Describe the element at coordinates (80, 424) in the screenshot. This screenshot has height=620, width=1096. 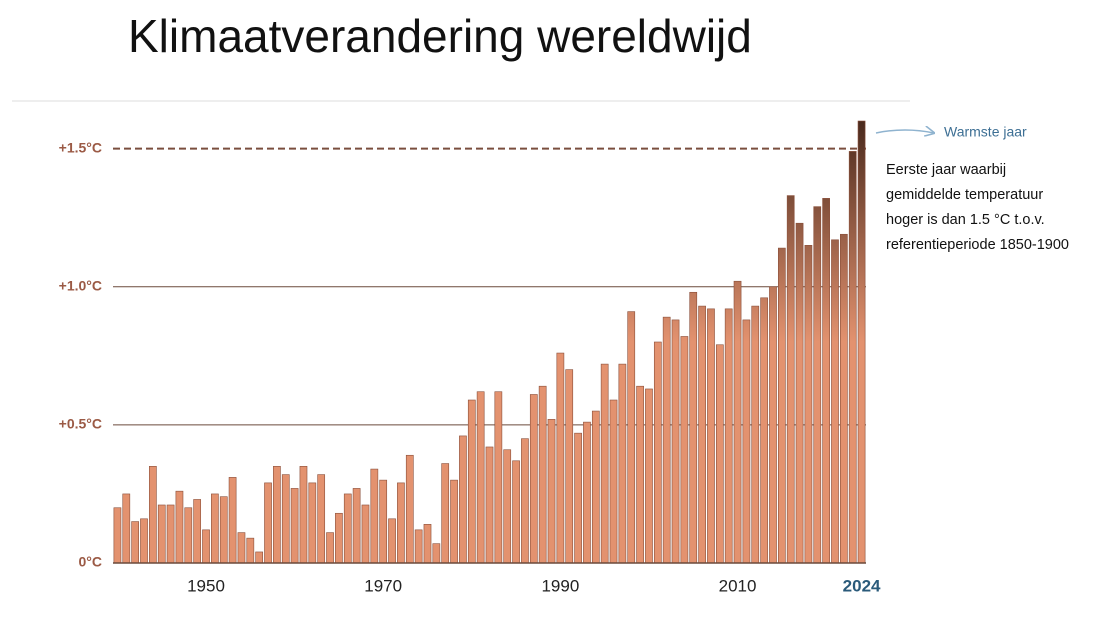
I see `y-tick-label: +0.5°C` at that location.